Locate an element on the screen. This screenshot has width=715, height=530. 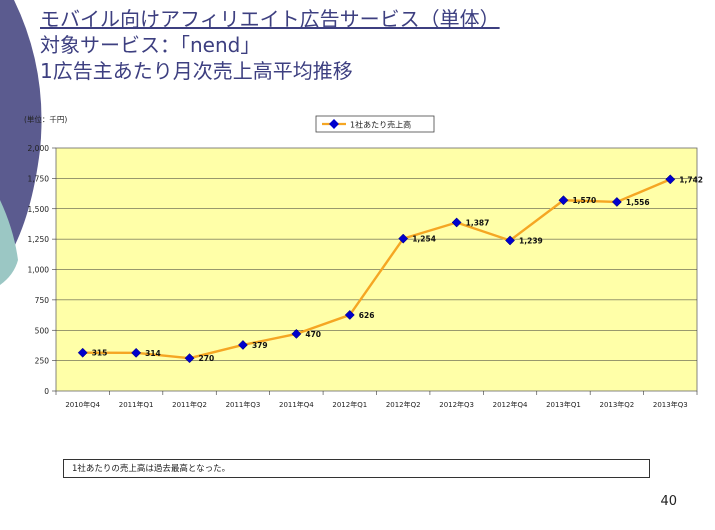
legend-label: 1社あたり売上高 is located at coordinates (380, 125).